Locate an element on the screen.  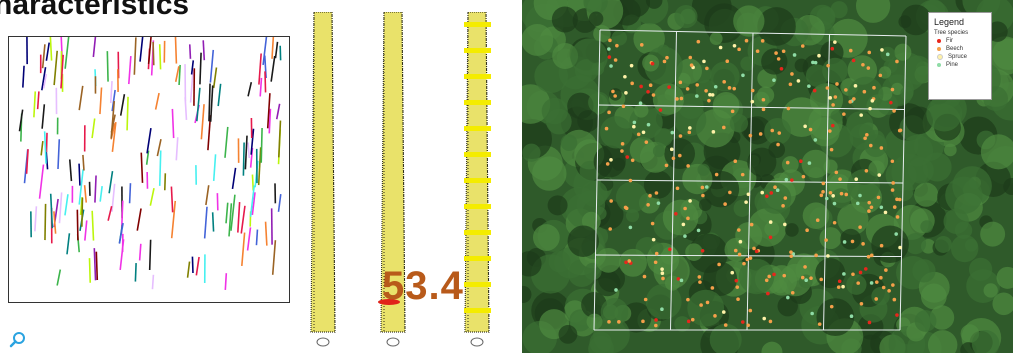
legend-item-spruce: Spruce is located at coordinates (964, 57).